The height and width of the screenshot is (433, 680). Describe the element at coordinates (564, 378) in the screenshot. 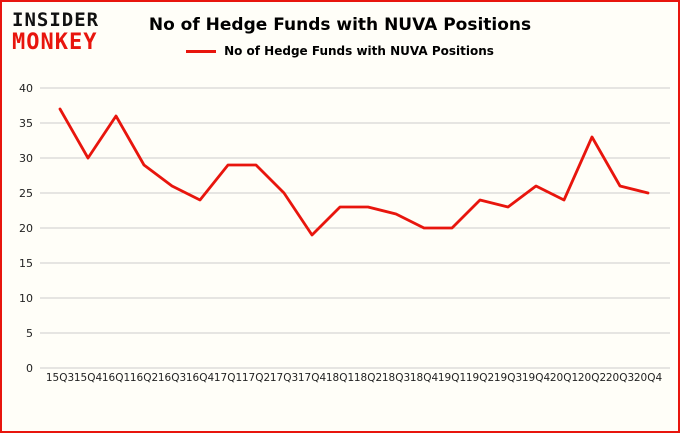

I see `x-tick-label: 20Q1` at that location.